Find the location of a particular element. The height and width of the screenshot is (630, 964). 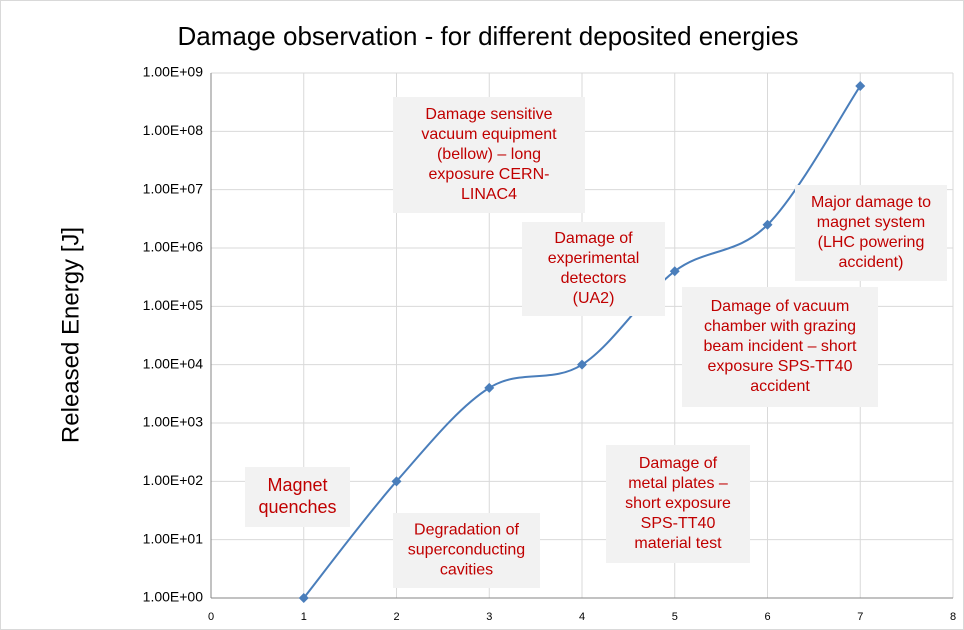

annotation-text: exposure CERN- is located at coordinates (489, 174).